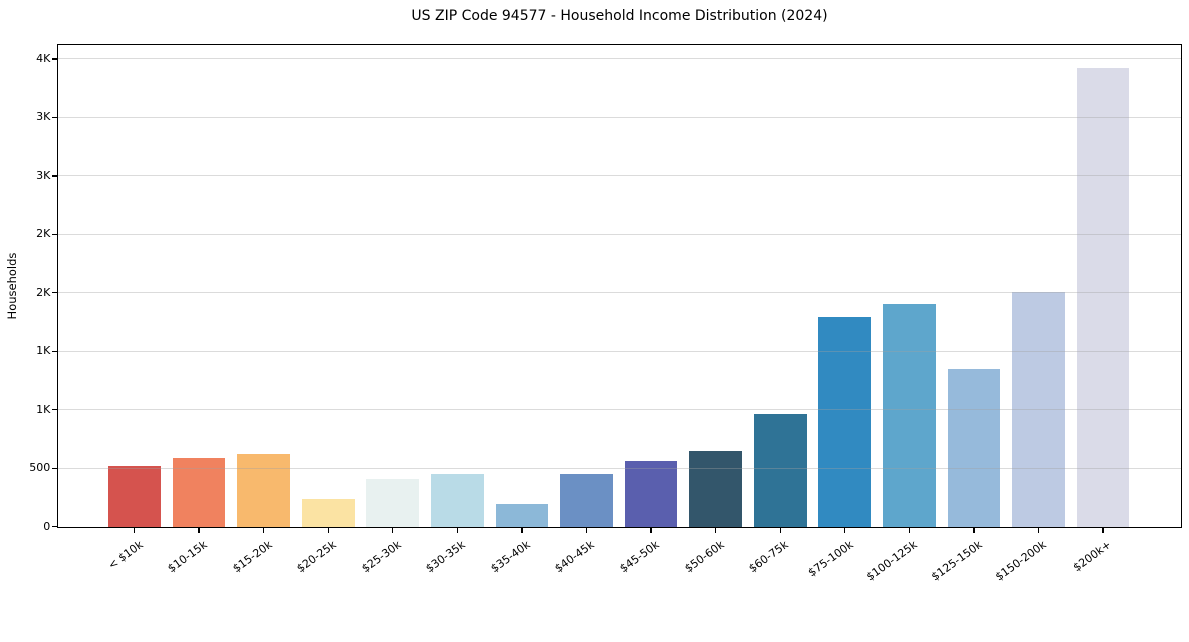  What do you see at coordinates (651, 530) in the screenshot?
I see `x-tick-$45-50k` at bounding box center [651, 530].